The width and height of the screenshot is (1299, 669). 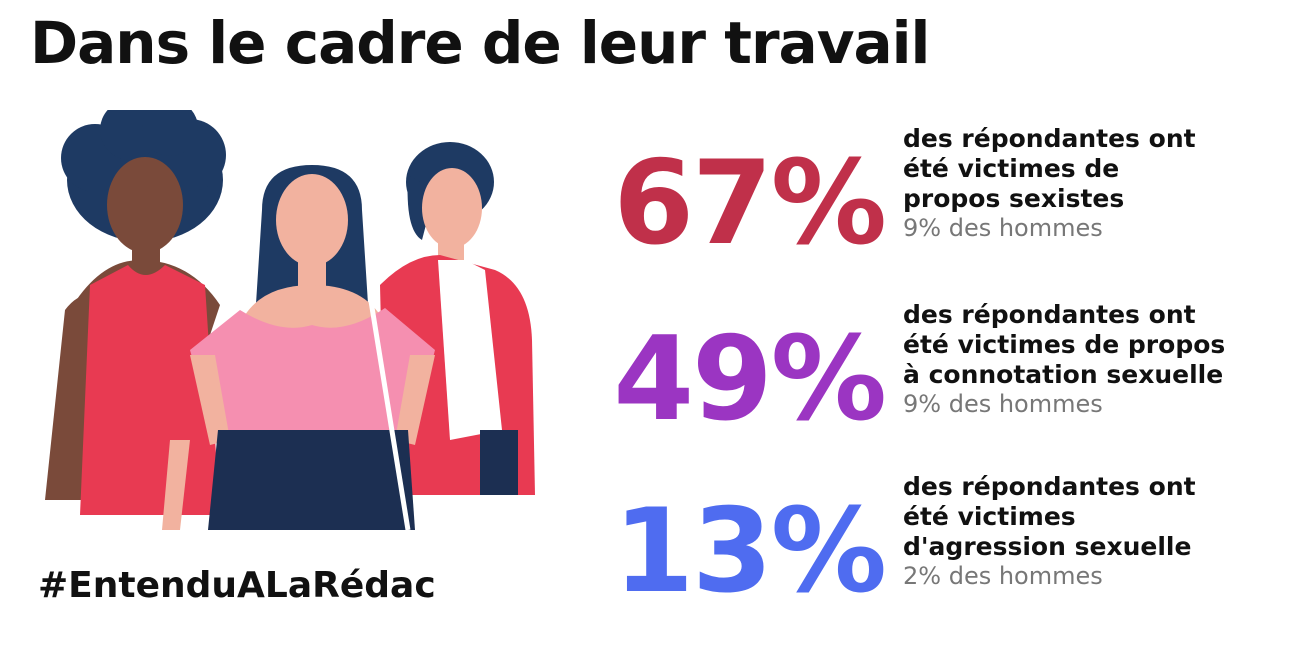 What do you see at coordinates (750, 551) in the screenshot?
I see `stat-percentage: 13%` at bounding box center [750, 551].